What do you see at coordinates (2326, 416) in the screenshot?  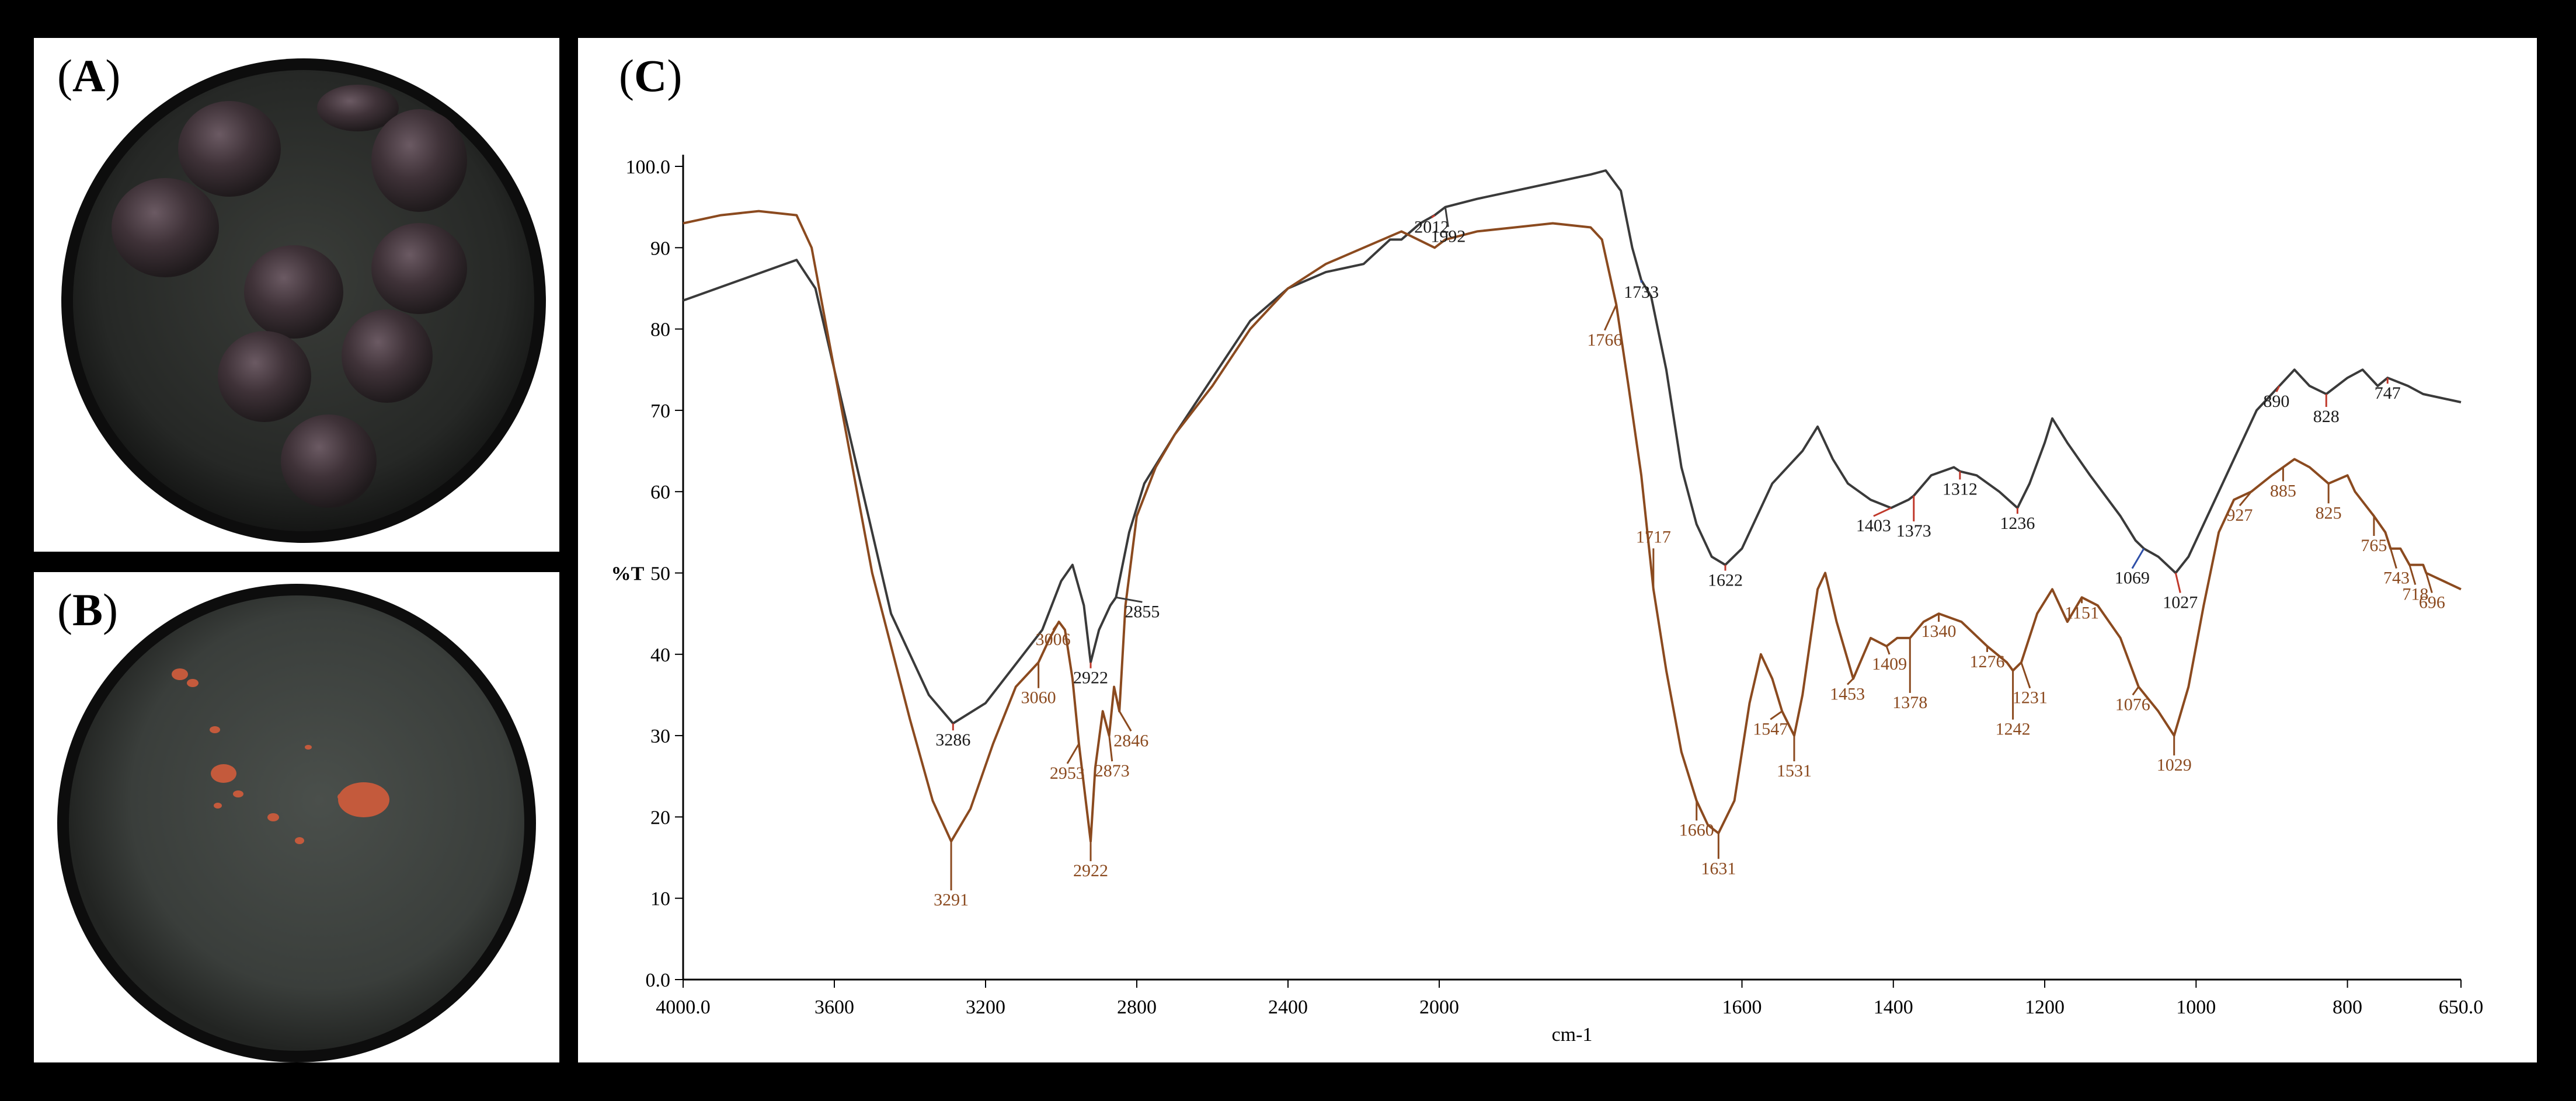 I see `peak-label: 828` at bounding box center [2326, 416].